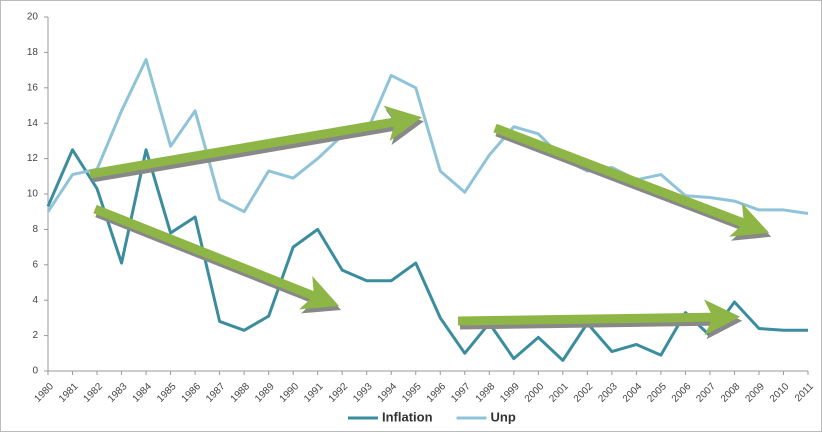 This screenshot has width=822, height=432. I want to click on x-tick-label: 2008, so click(731, 393).